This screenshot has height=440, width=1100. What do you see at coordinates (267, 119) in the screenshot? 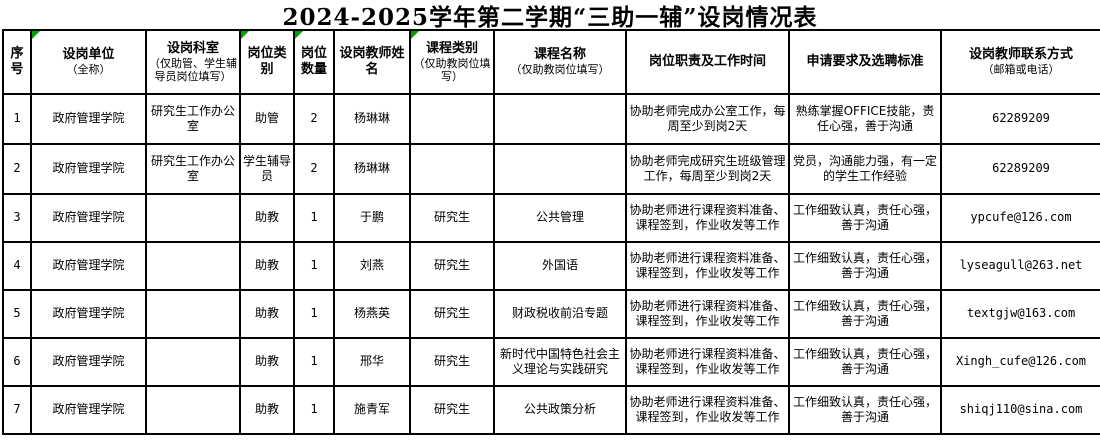
I see `table-cell: 助管` at bounding box center [267, 119].